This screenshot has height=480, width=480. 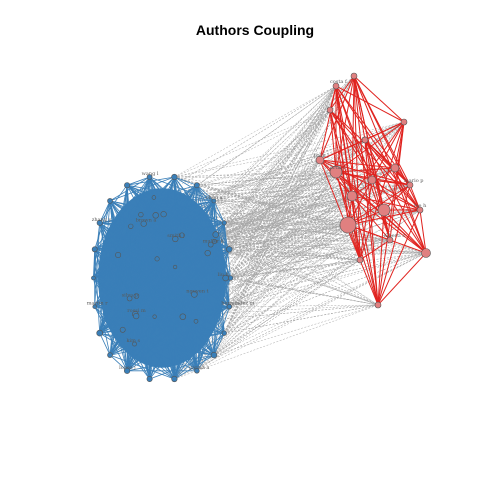 I want to click on node-label: chen x, so click(x=214, y=198).